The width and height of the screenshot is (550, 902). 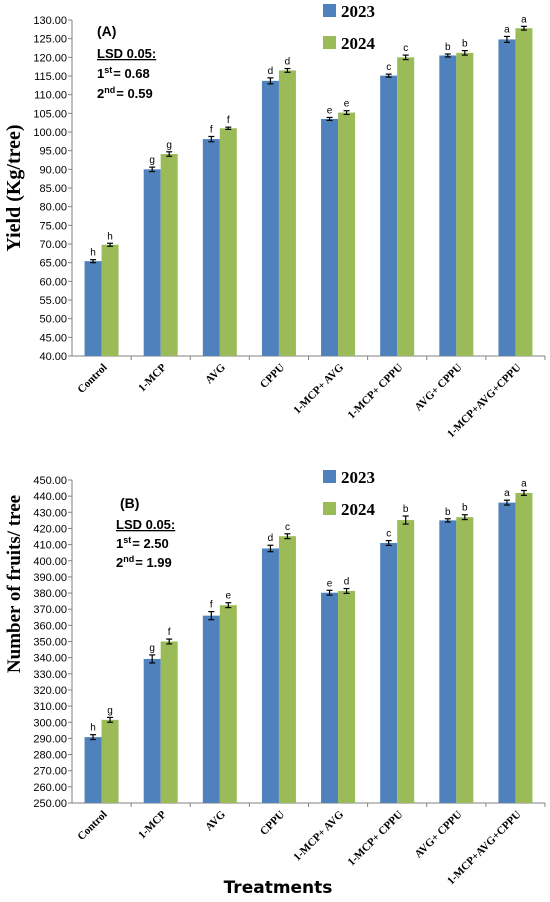 I want to click on y-tick-label: 70.00, so click(x=53, y=245).